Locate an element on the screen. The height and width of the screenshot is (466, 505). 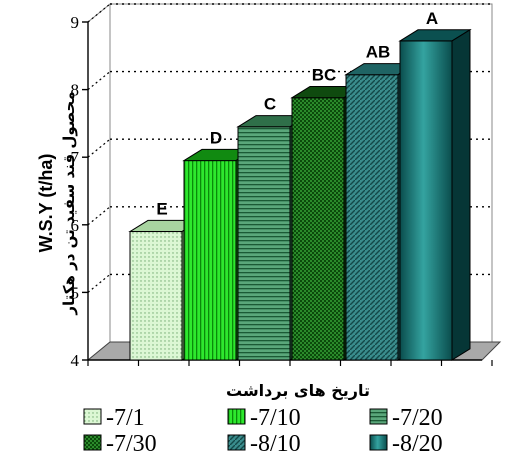
legend-item-1: -7/1 is located at coordinates (114, 418).